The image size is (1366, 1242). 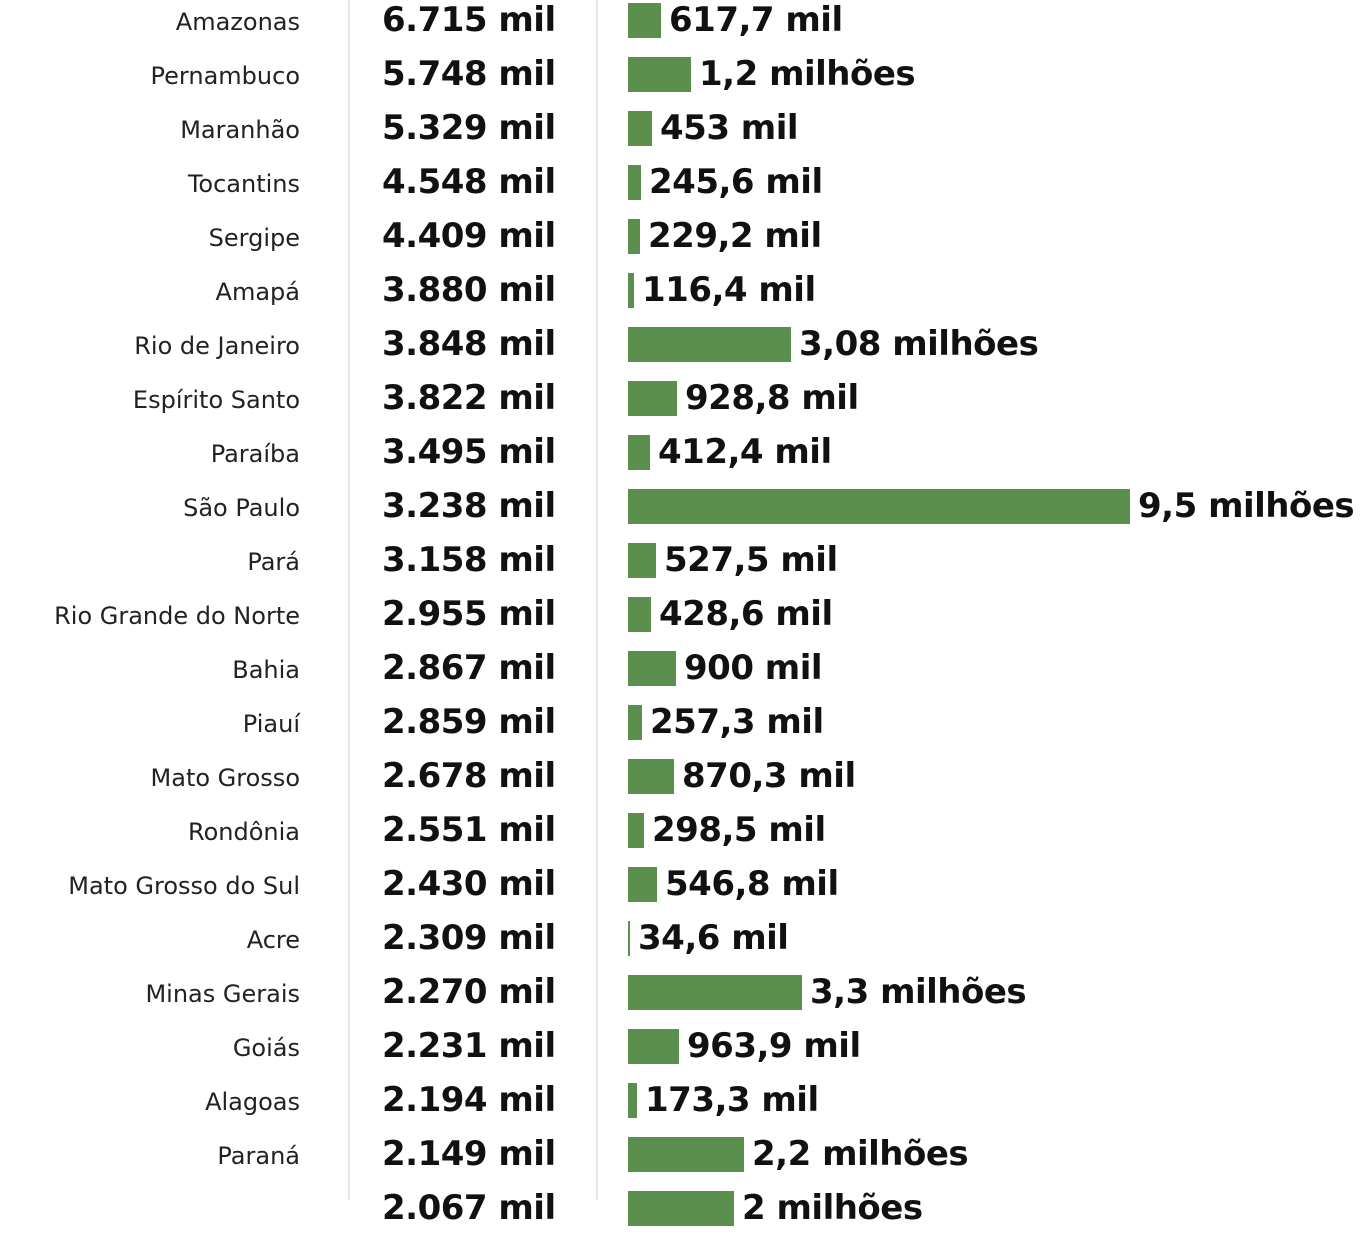 I want to click on population-label: 3,08 milhões, so click(x=919, y=344).